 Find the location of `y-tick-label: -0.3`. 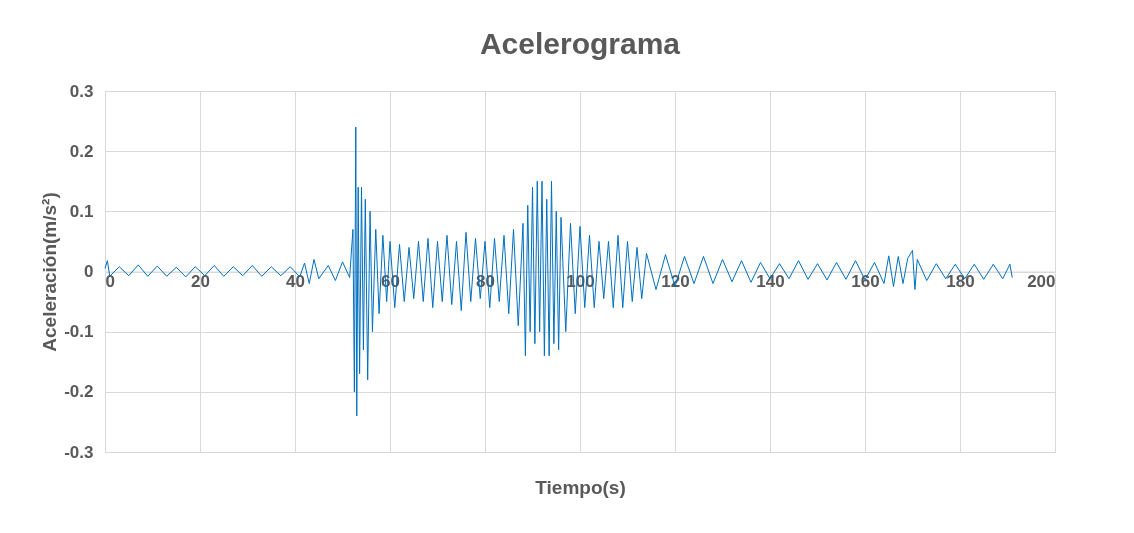

y-tick-label: -0.3 is located at coordinates (79, 452).